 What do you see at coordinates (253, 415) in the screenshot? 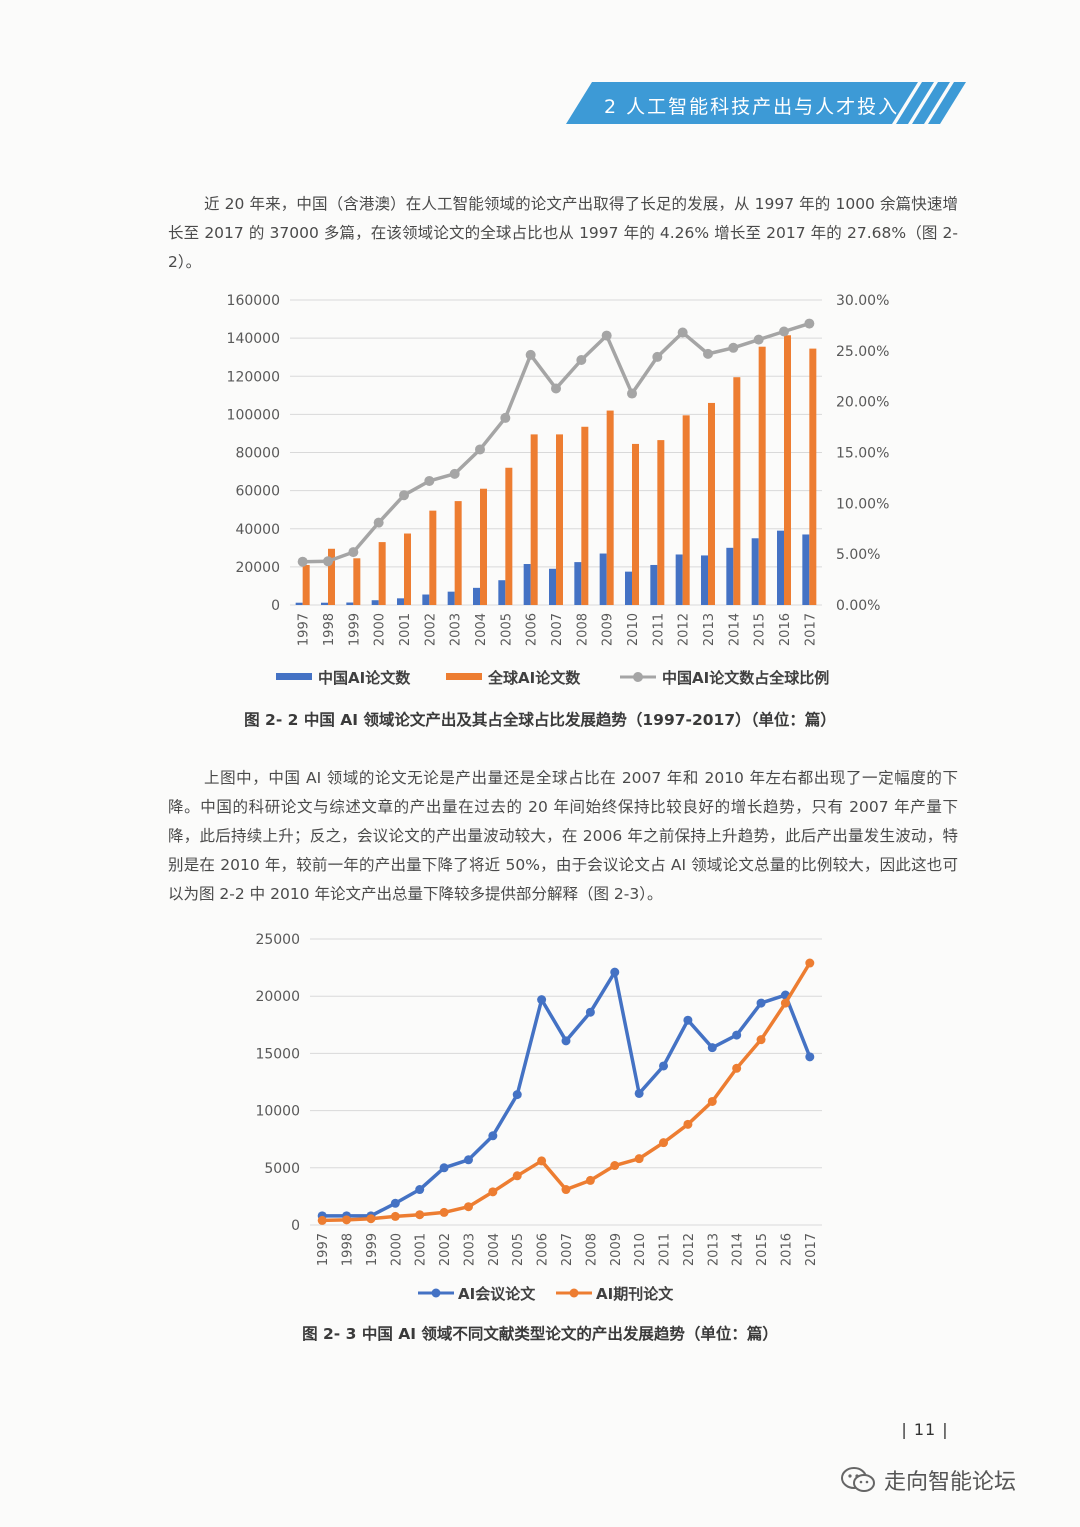
I see `y-left-tick-label: 100000` at bounding box center [253, 415].